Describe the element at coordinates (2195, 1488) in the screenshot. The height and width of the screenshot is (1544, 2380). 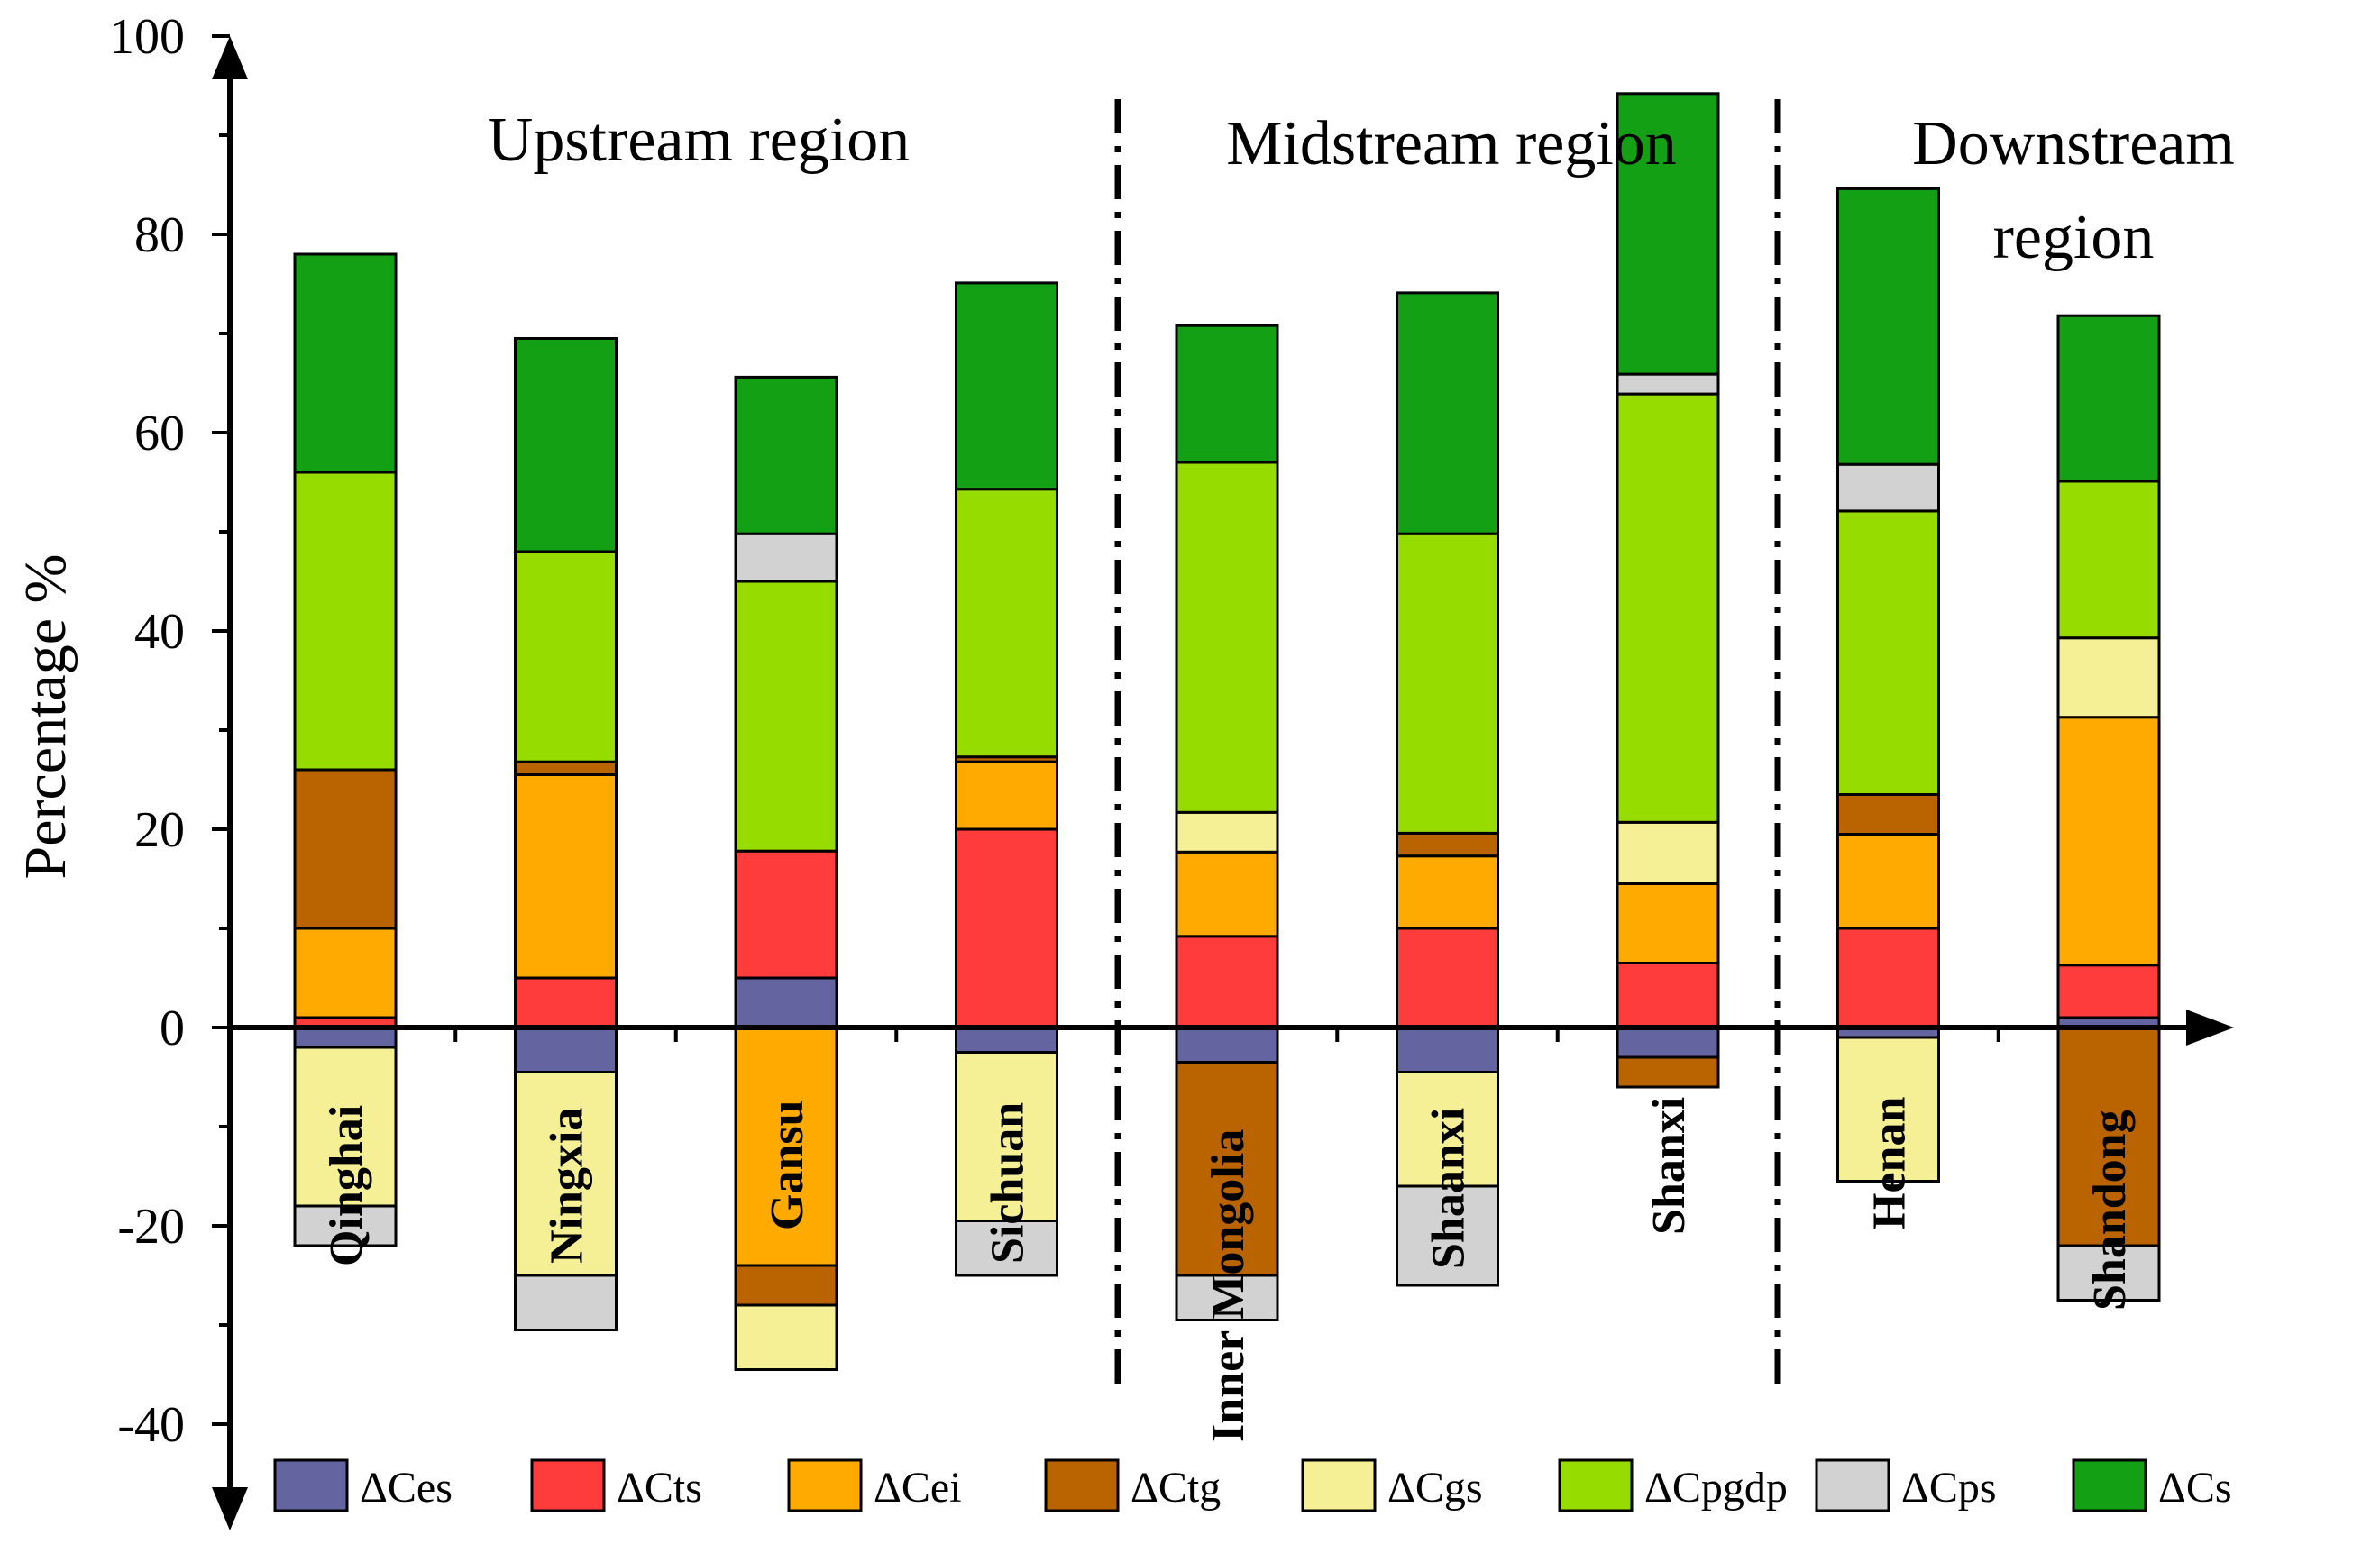
I see `legend-label: ΔCs` at that location.